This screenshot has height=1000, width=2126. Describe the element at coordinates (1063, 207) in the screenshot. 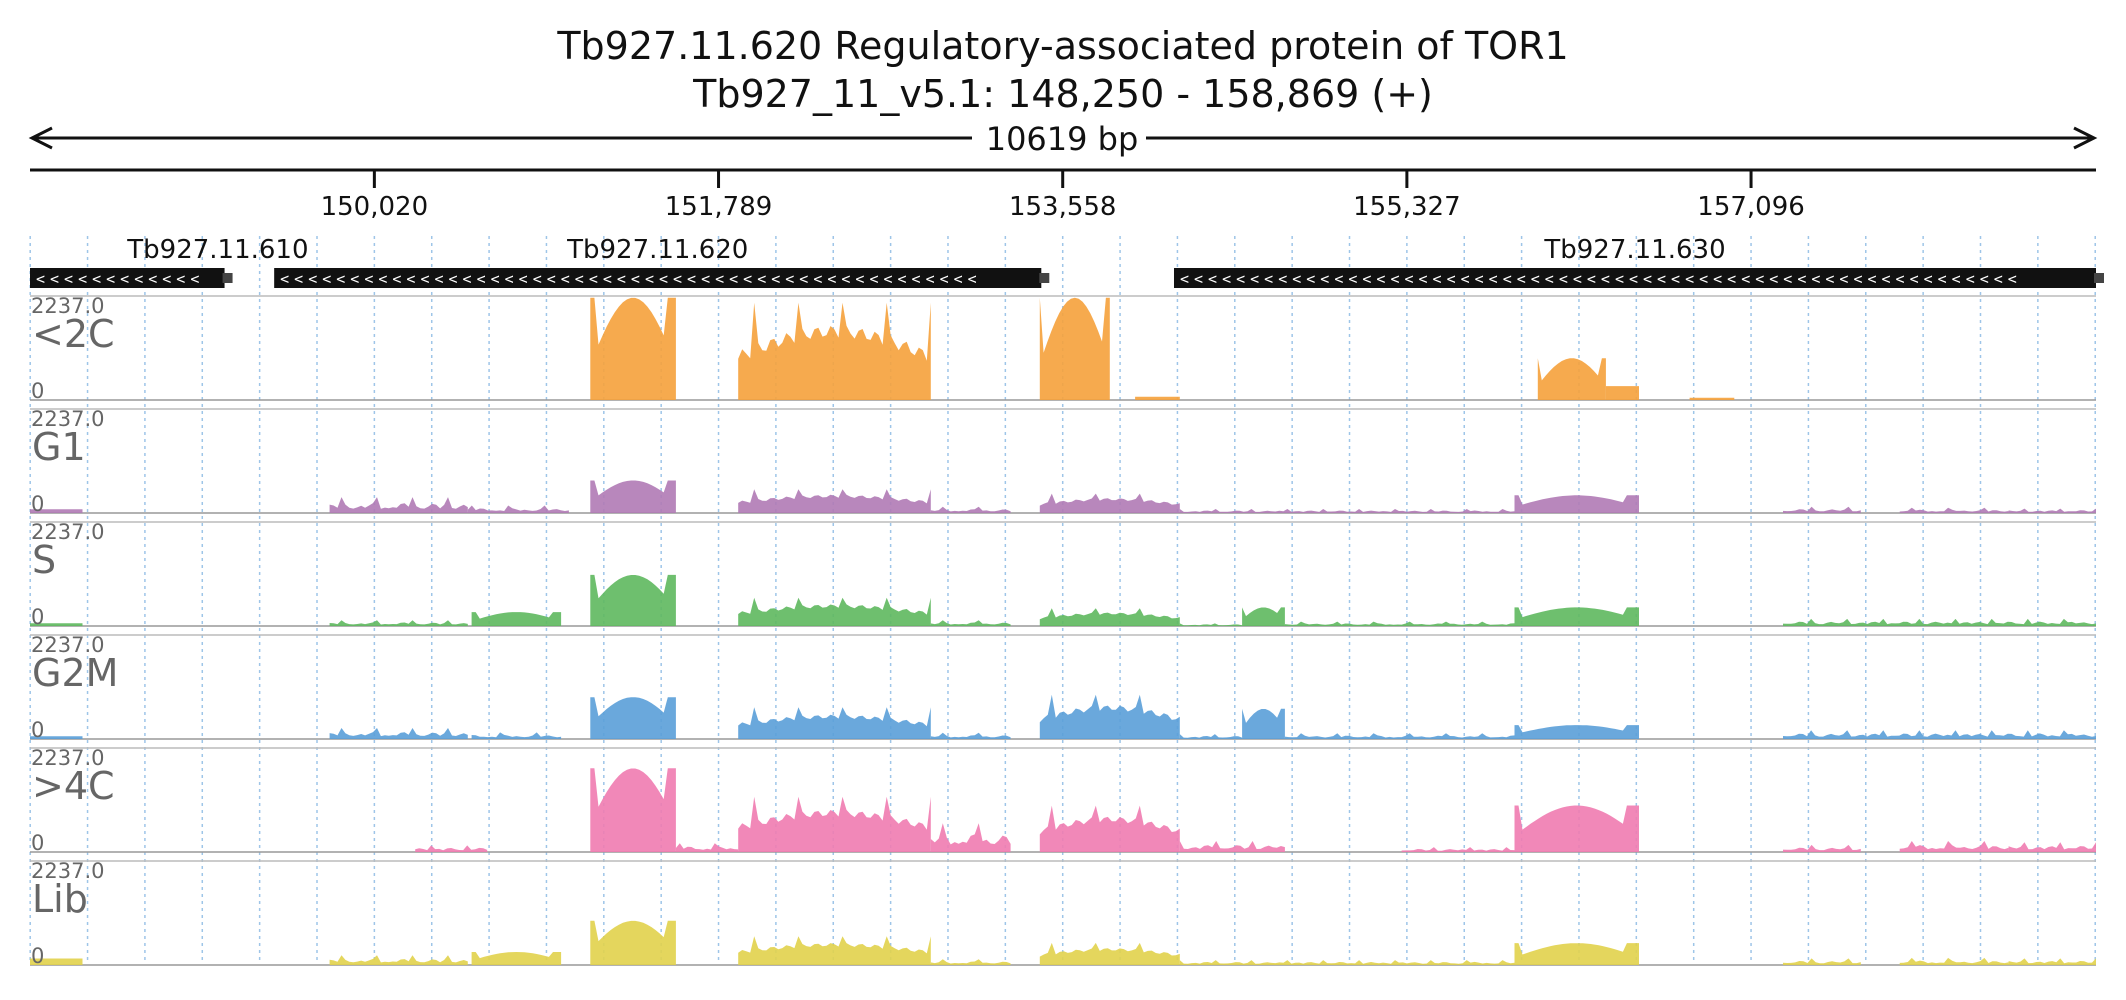

I see `x-tick-label: 153,558` at that location.